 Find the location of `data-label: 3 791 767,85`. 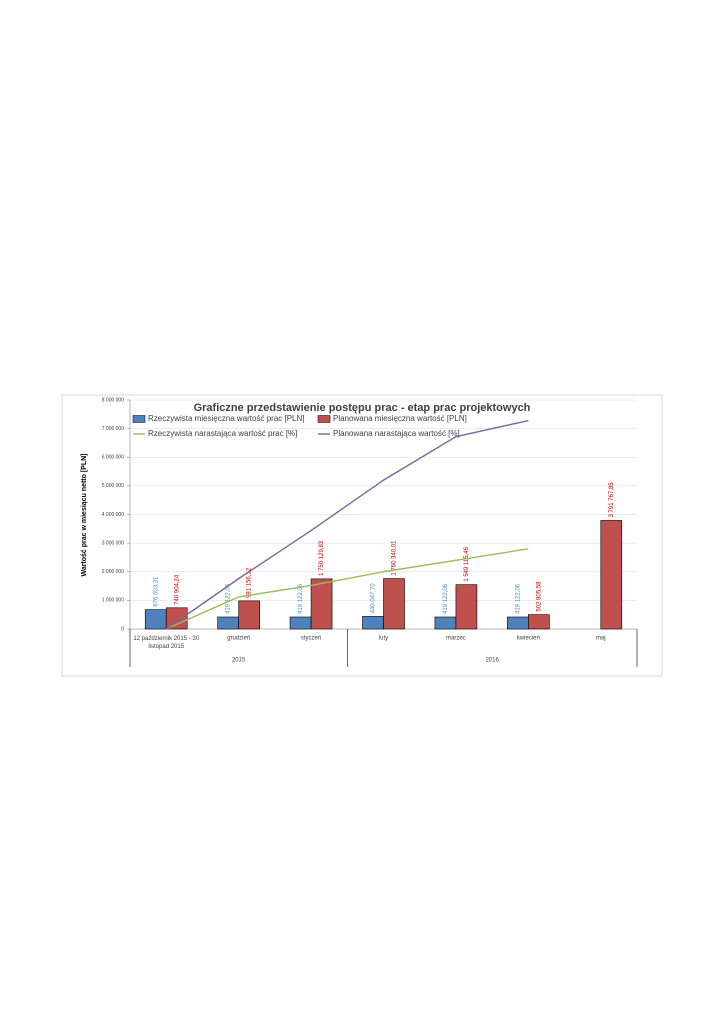

data-label: 3 791 767,85 is located at coordinates (612, 500).